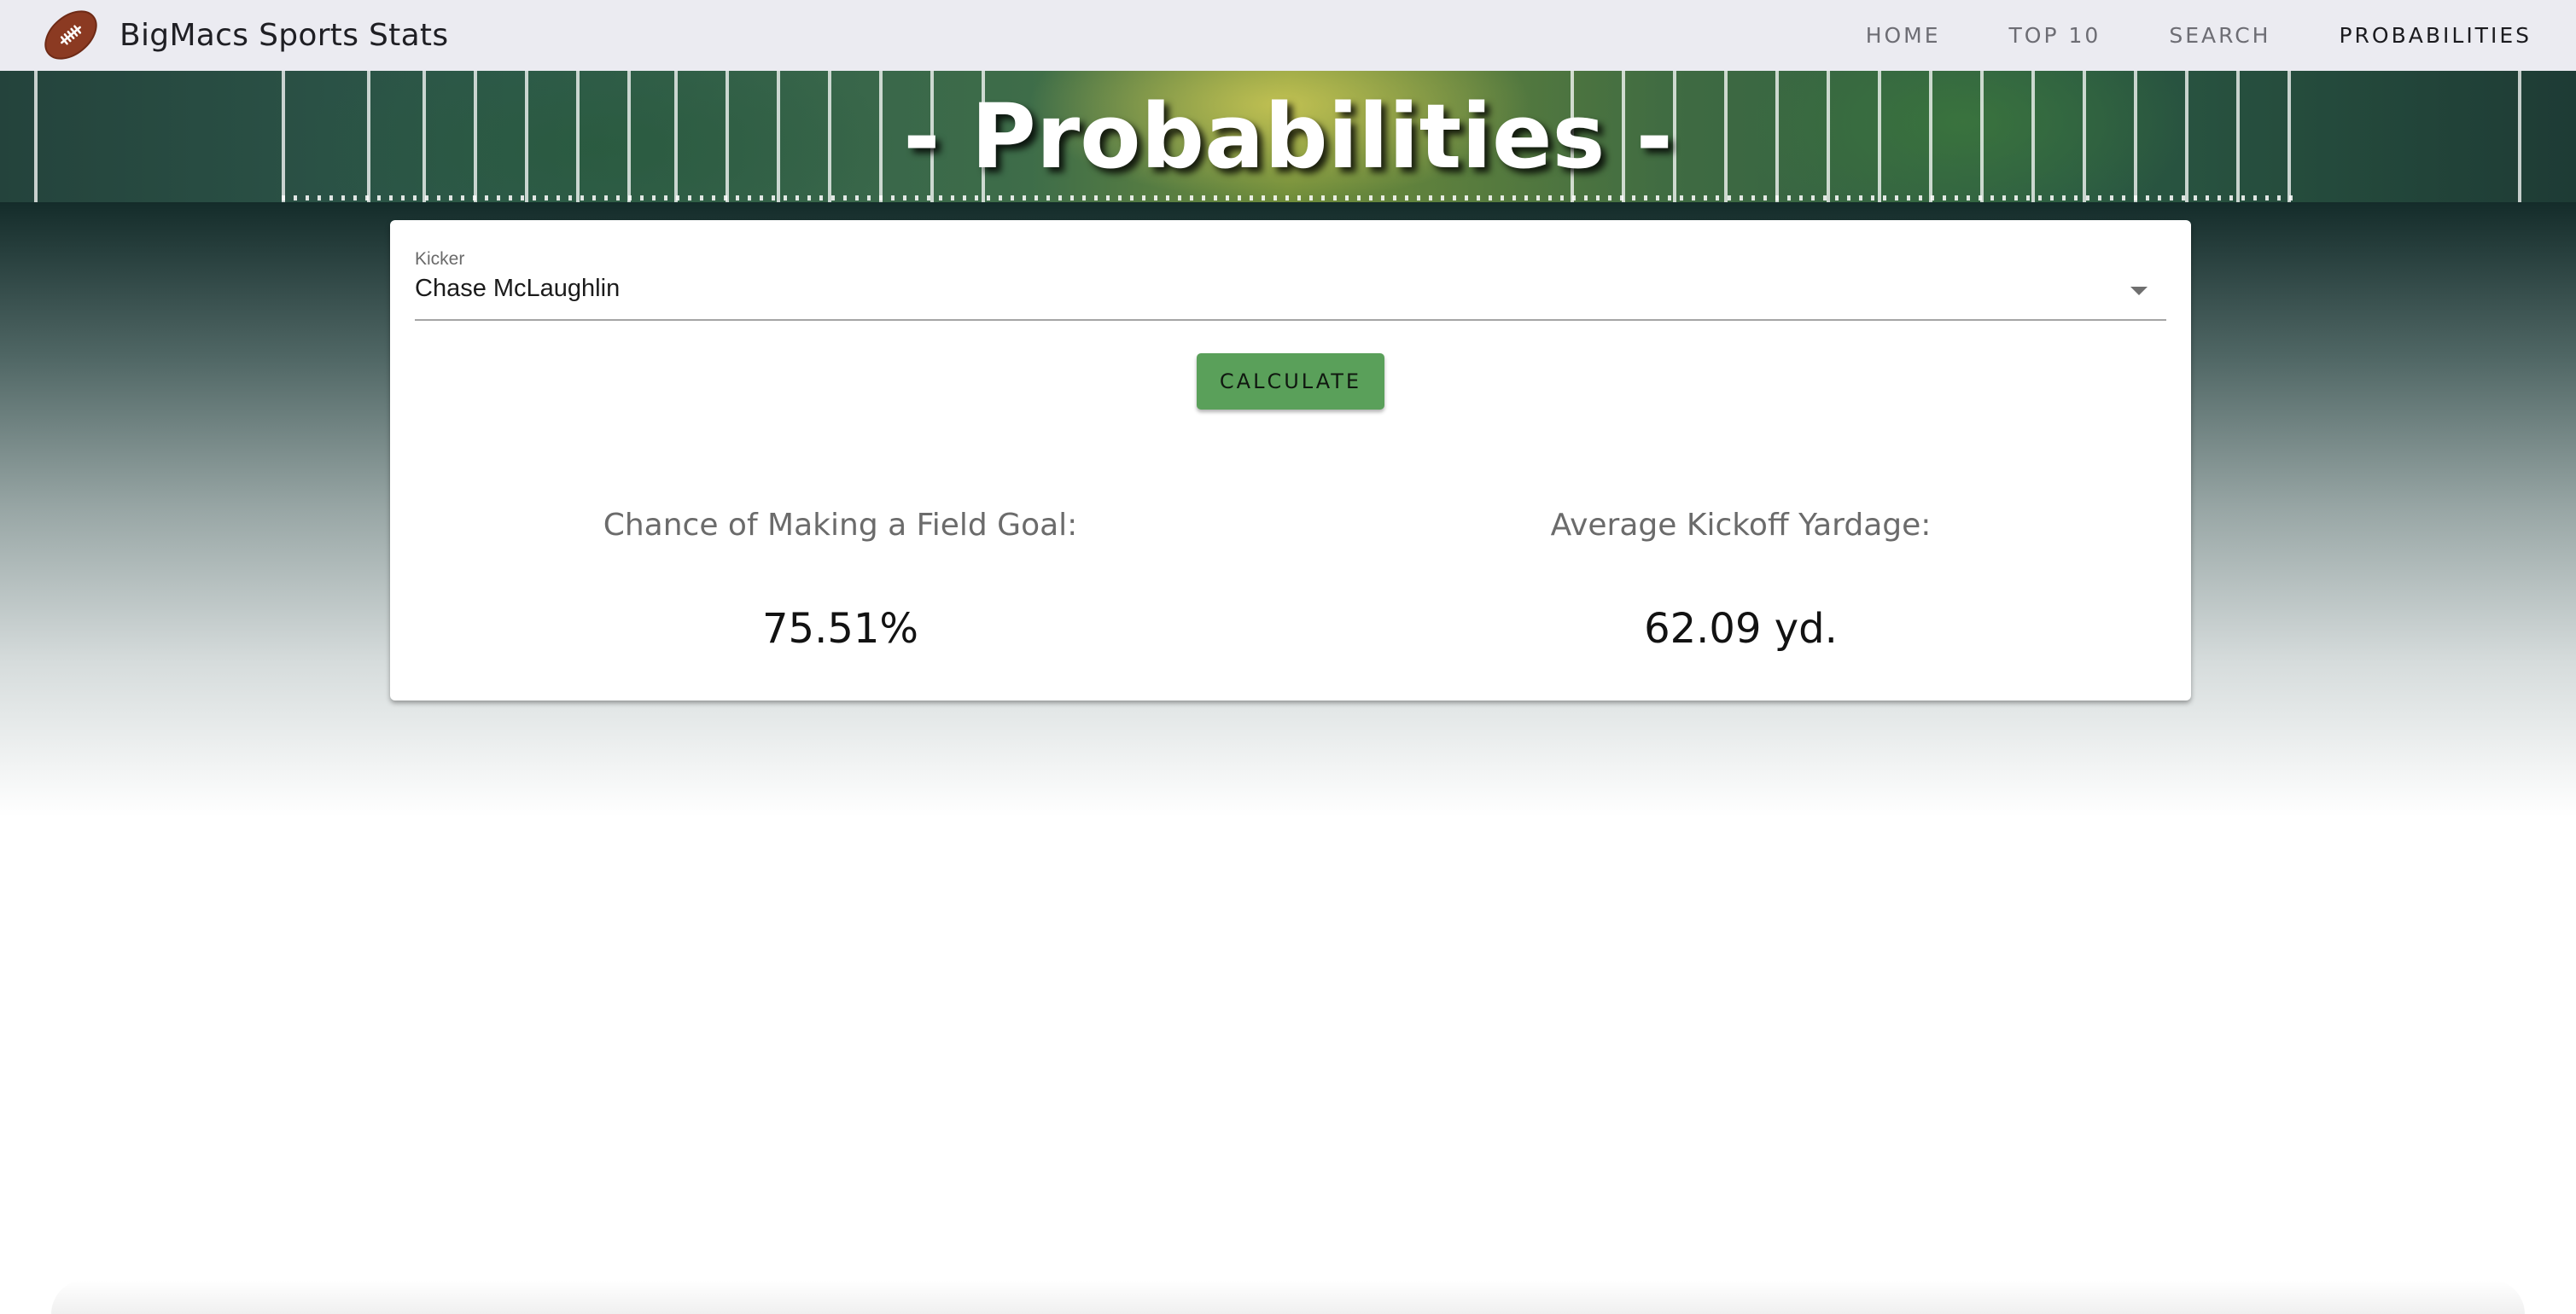  Describe the element at coordinates (840, 629) in the screenshot. I see `field-goal-value: 75.51%` at that location.